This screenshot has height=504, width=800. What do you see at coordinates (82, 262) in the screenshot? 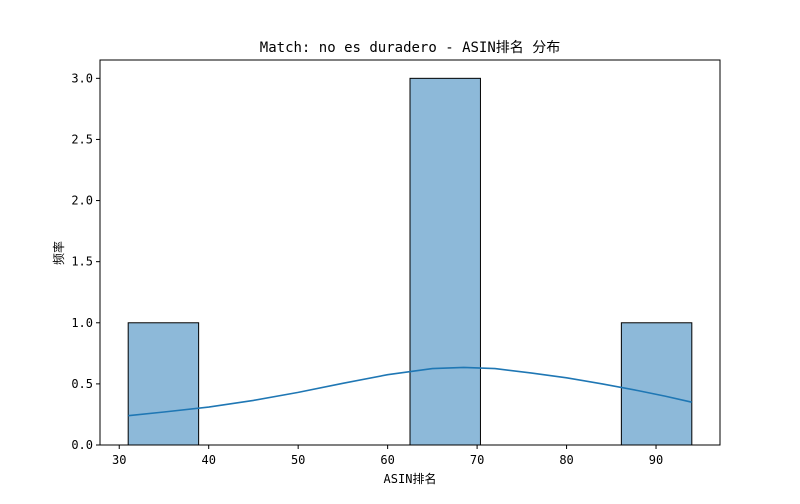
I see `y-tick-label: 1.5` at bounding box center [82, 262].